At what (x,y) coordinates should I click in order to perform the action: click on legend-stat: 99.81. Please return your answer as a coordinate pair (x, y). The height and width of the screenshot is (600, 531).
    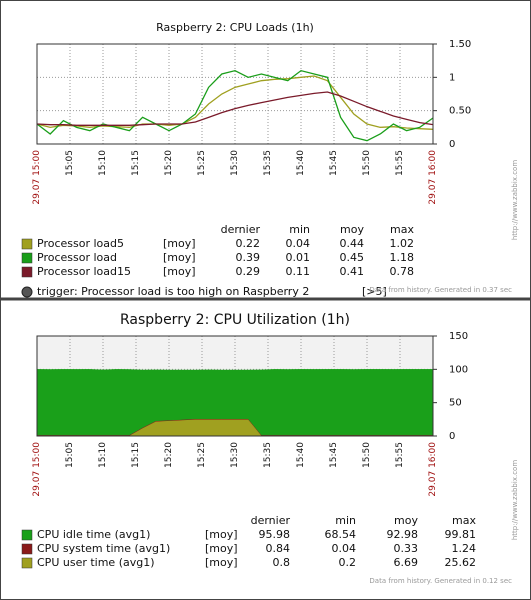
    Looking at the image, I should click on (461, 534).